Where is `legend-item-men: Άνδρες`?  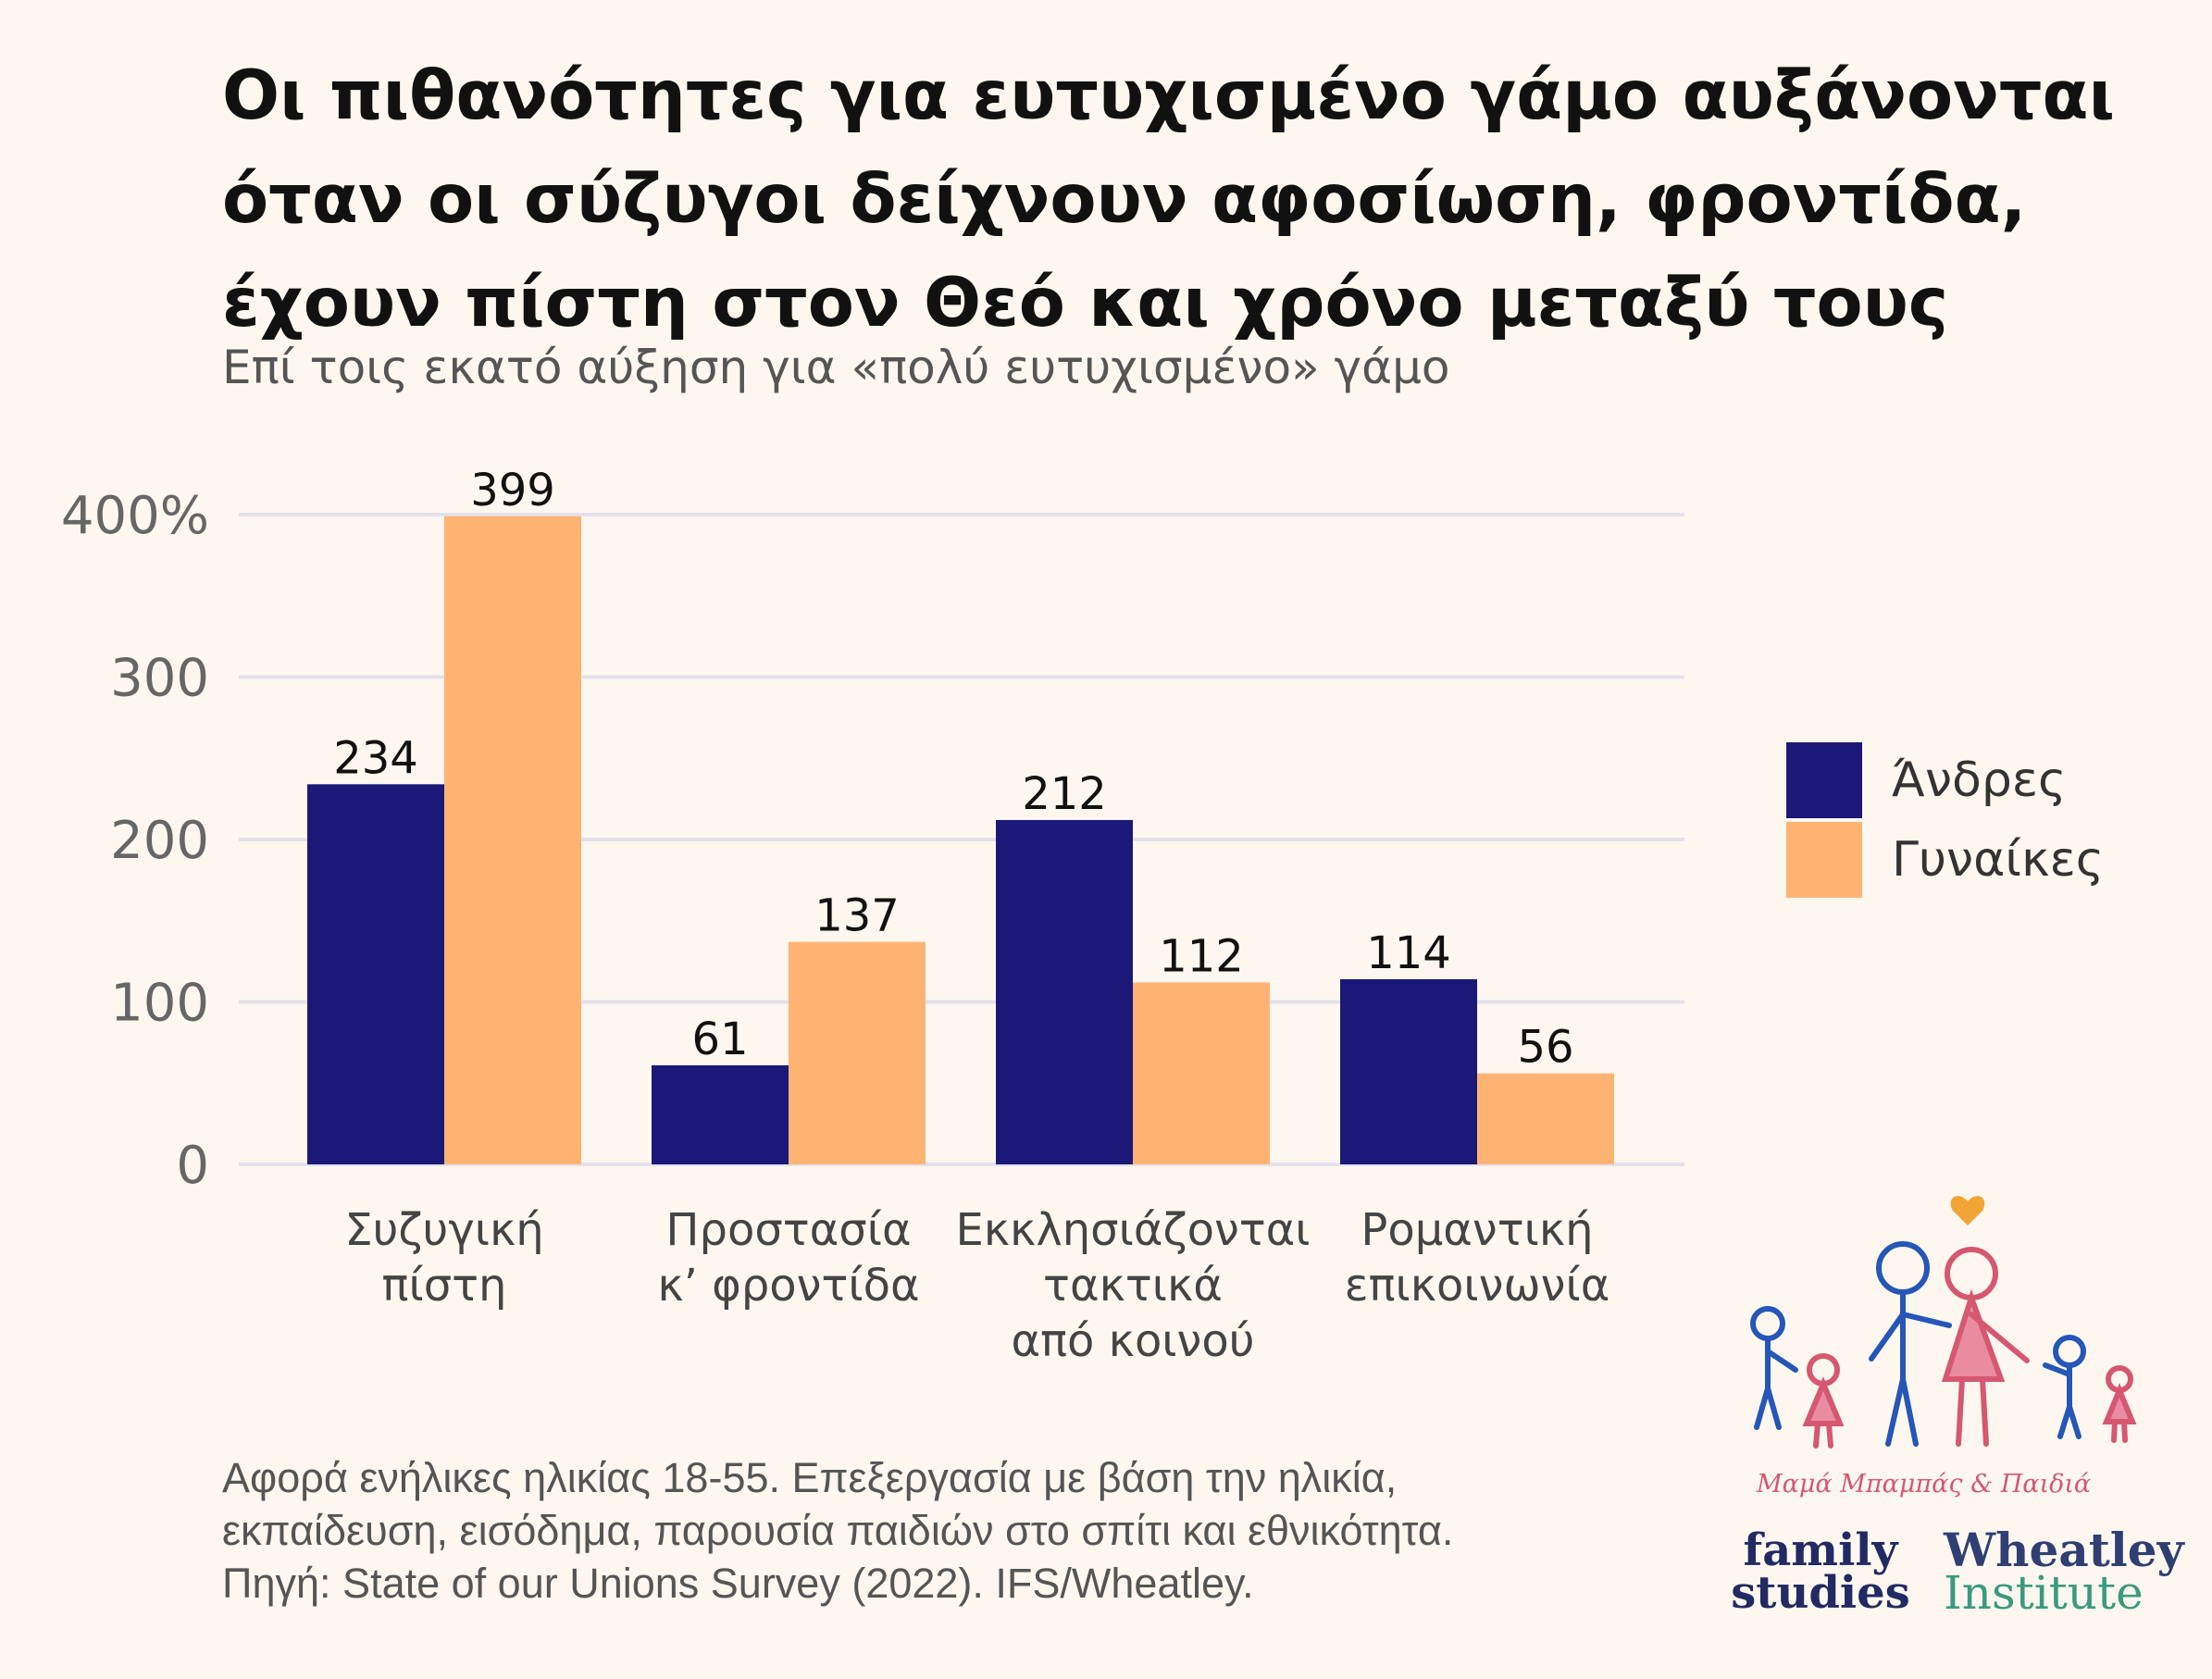
legend-item-men: Άνδρες is located at coordinates (1945, 780).